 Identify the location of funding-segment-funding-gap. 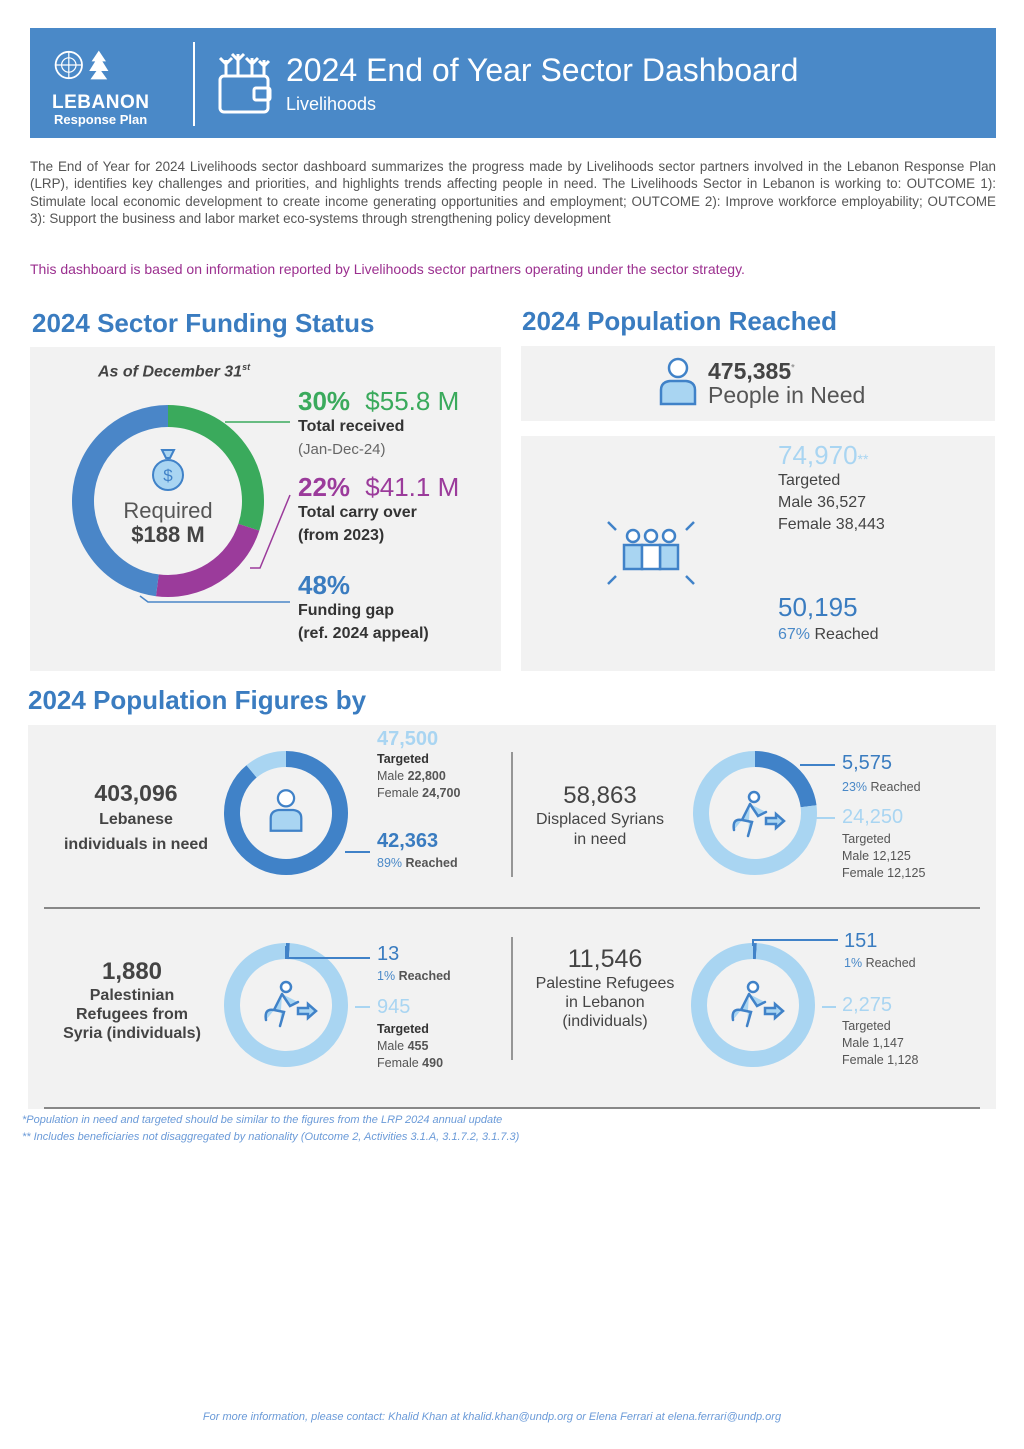
(120, 501).